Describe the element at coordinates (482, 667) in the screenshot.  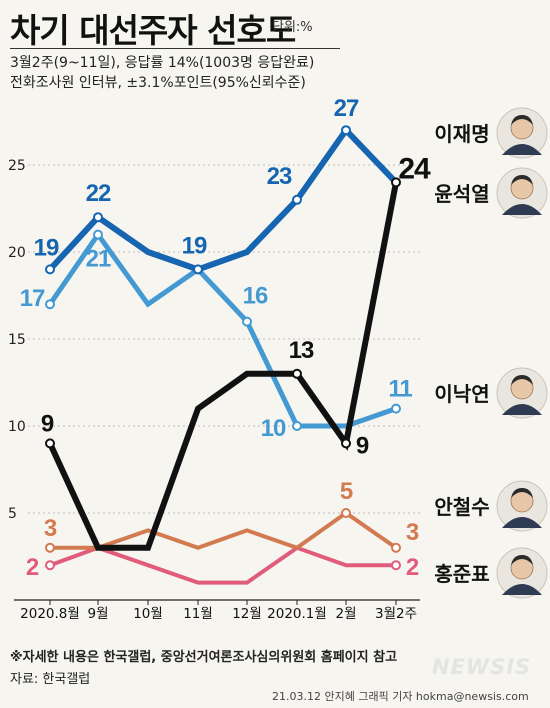
I see `newsis-logo: NEWSIS` at that location.